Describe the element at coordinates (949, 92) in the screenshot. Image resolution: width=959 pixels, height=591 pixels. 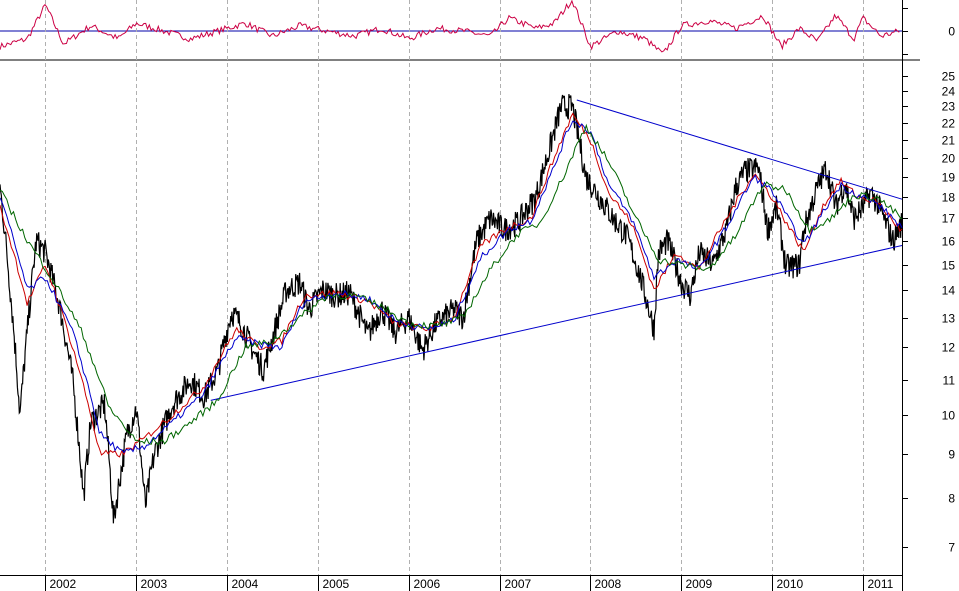
I see `y-tick-label: 24` at that location.